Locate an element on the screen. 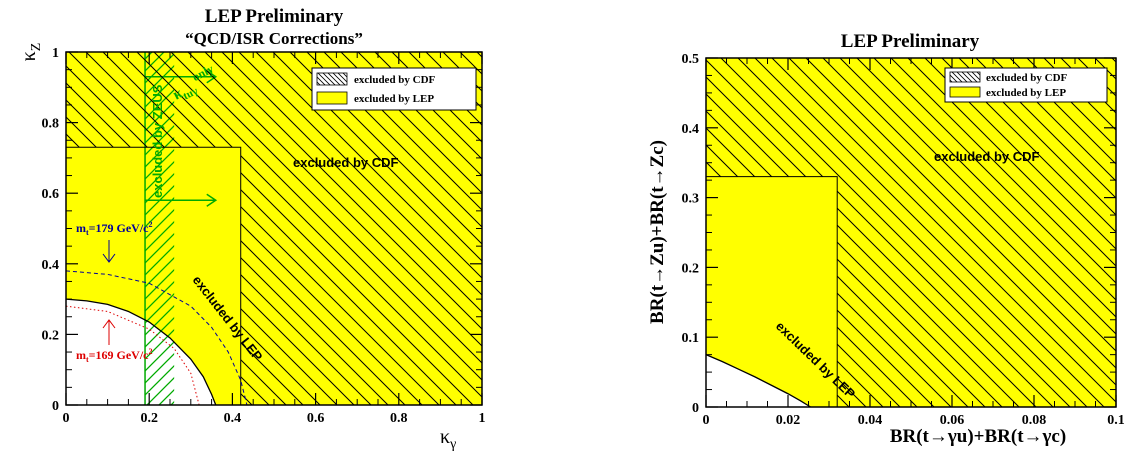 This screenshot has width=1133, height=453. chart1-subtitle: “QCD/ISR Corrections” is located at coordinates (274, 38).